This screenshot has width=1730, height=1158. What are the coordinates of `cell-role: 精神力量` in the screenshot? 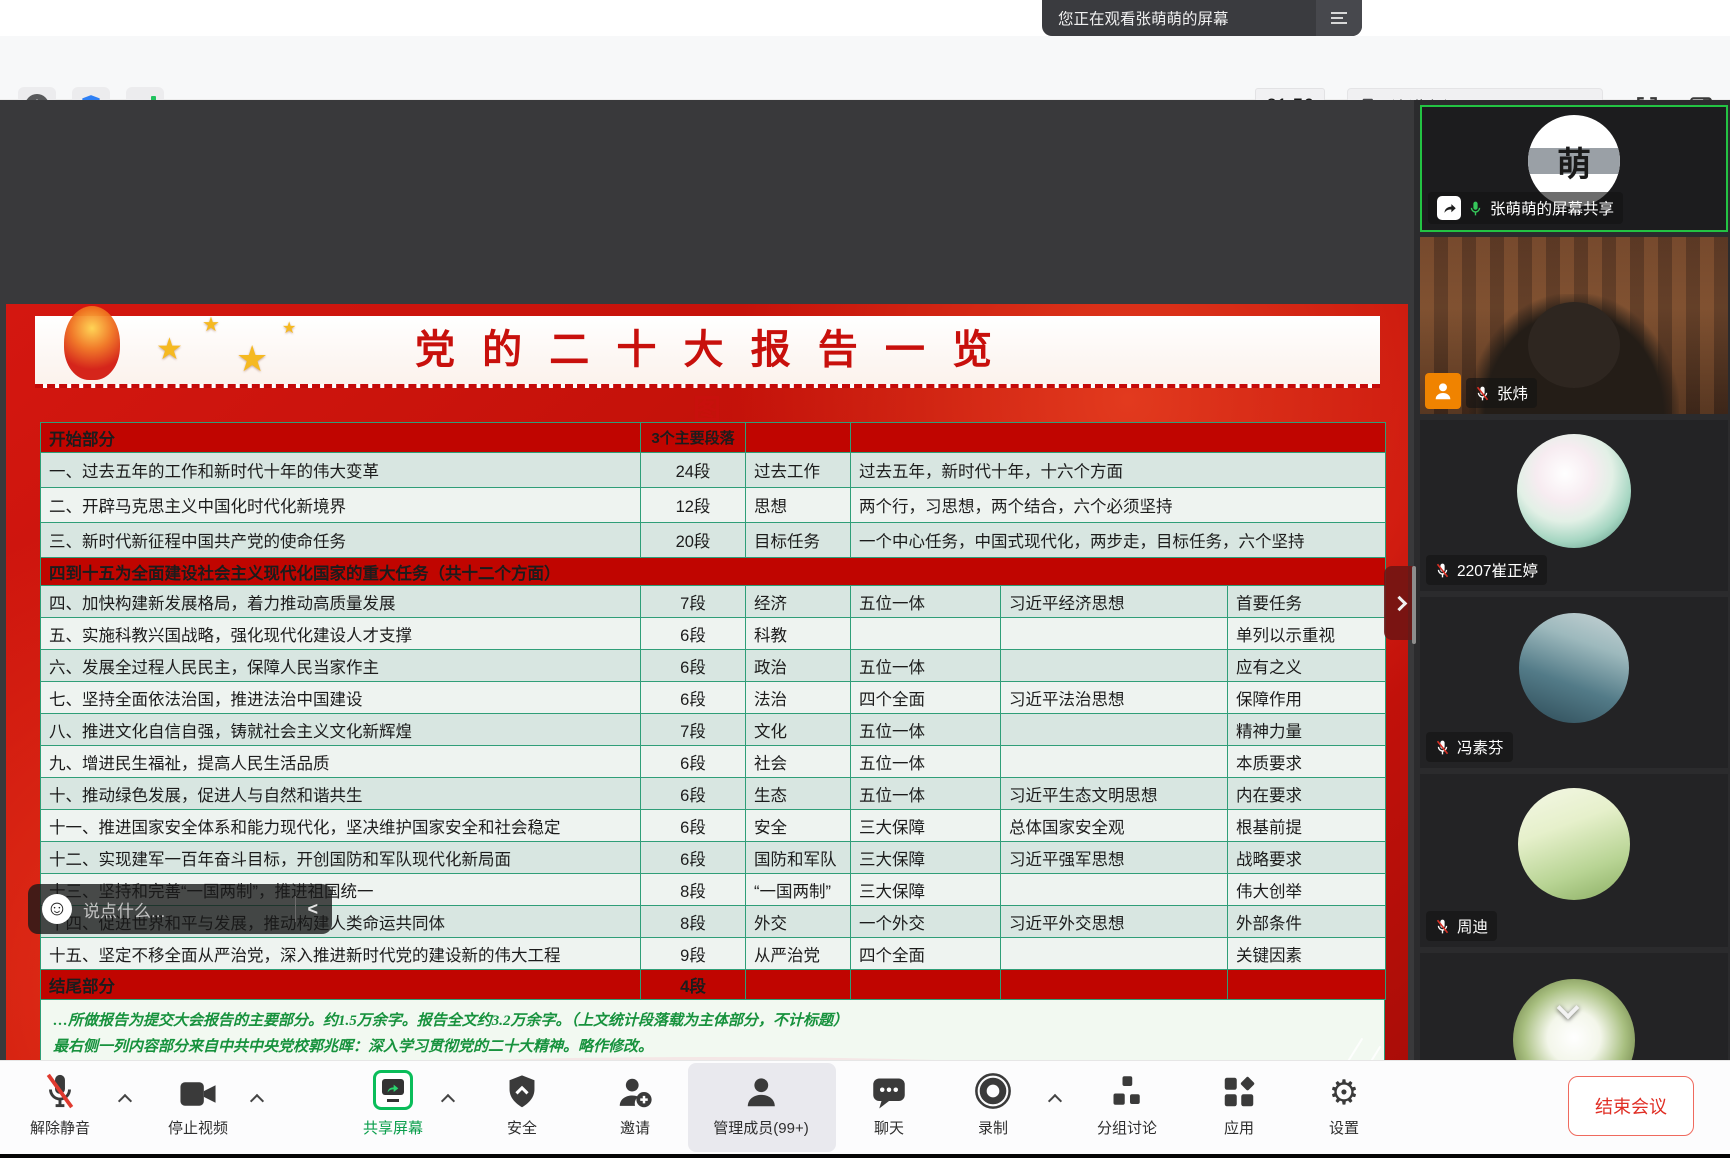 It's located at (1306, 729).